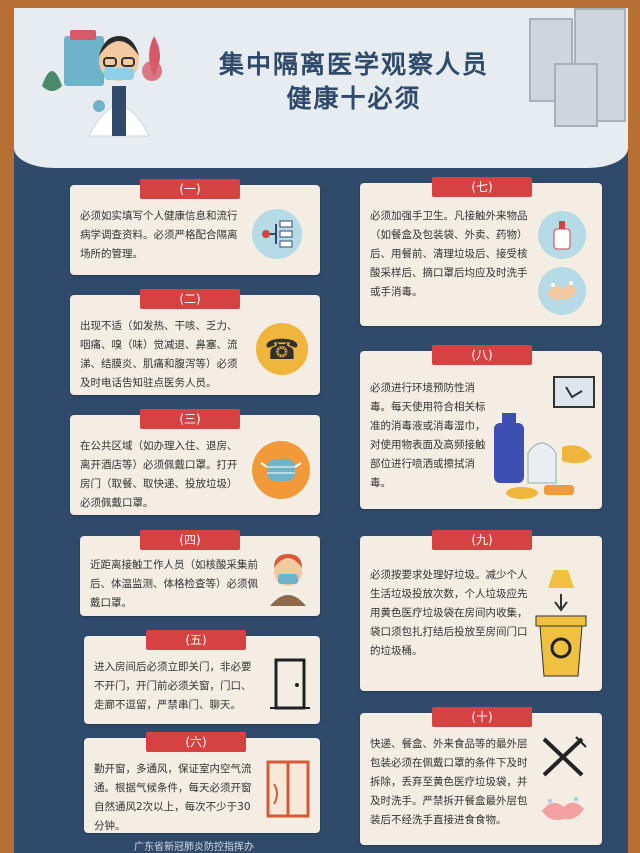 The image size is (640, 853). I want to click on item-number: (六), so click(196, 742).